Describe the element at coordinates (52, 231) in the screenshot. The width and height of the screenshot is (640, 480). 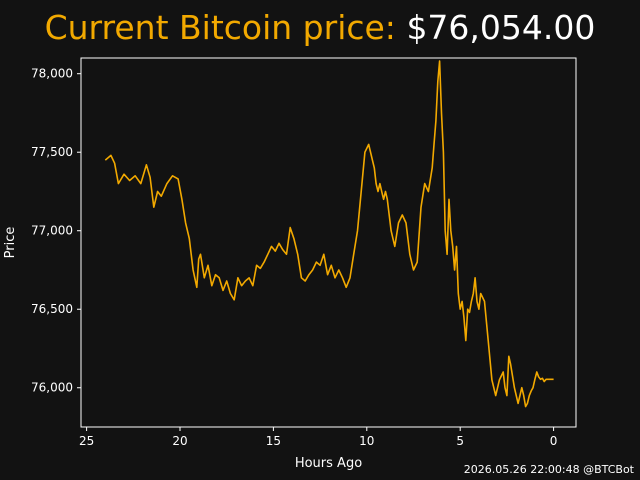
I see `y-tick-label: 77,000` at that location.